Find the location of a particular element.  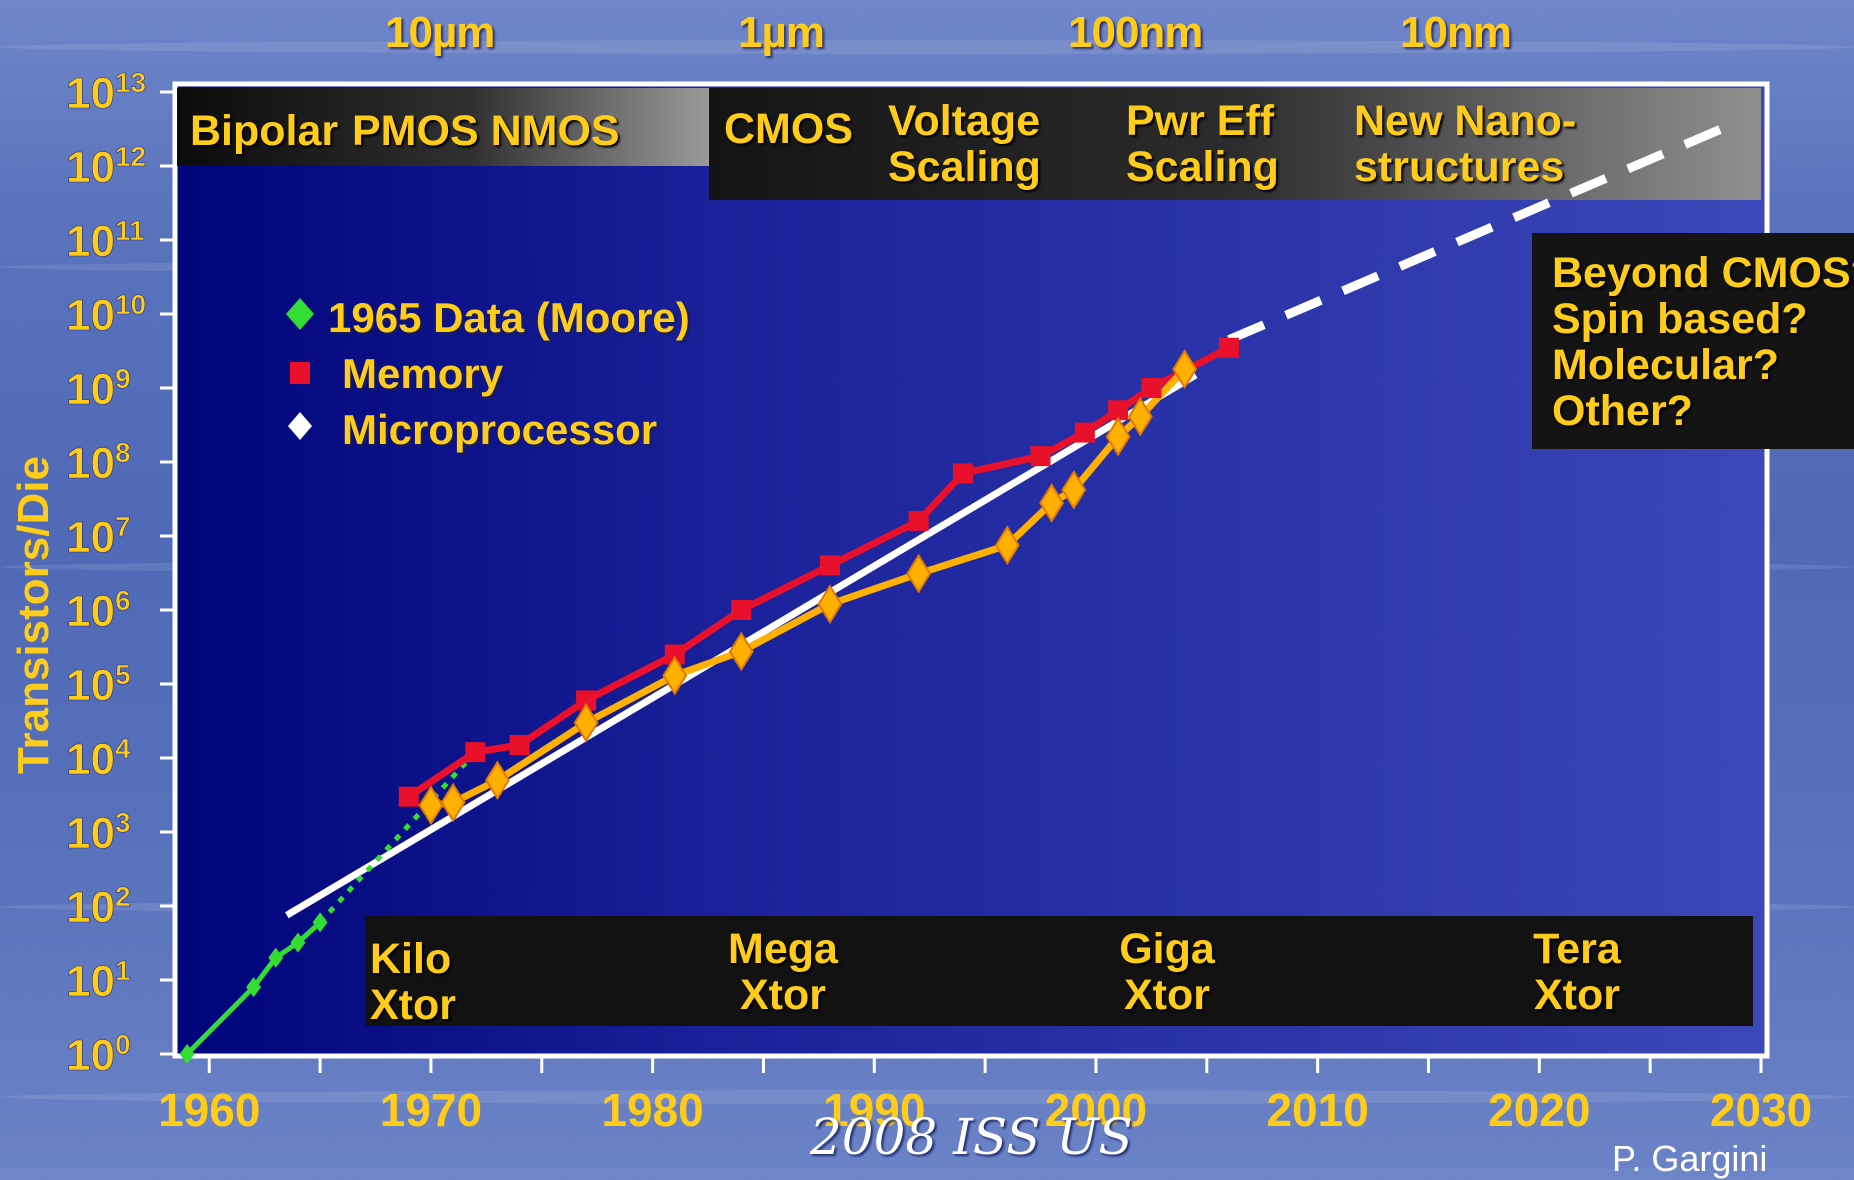

y-tick-label: 10⁶ is located at coordinates (98, 610).